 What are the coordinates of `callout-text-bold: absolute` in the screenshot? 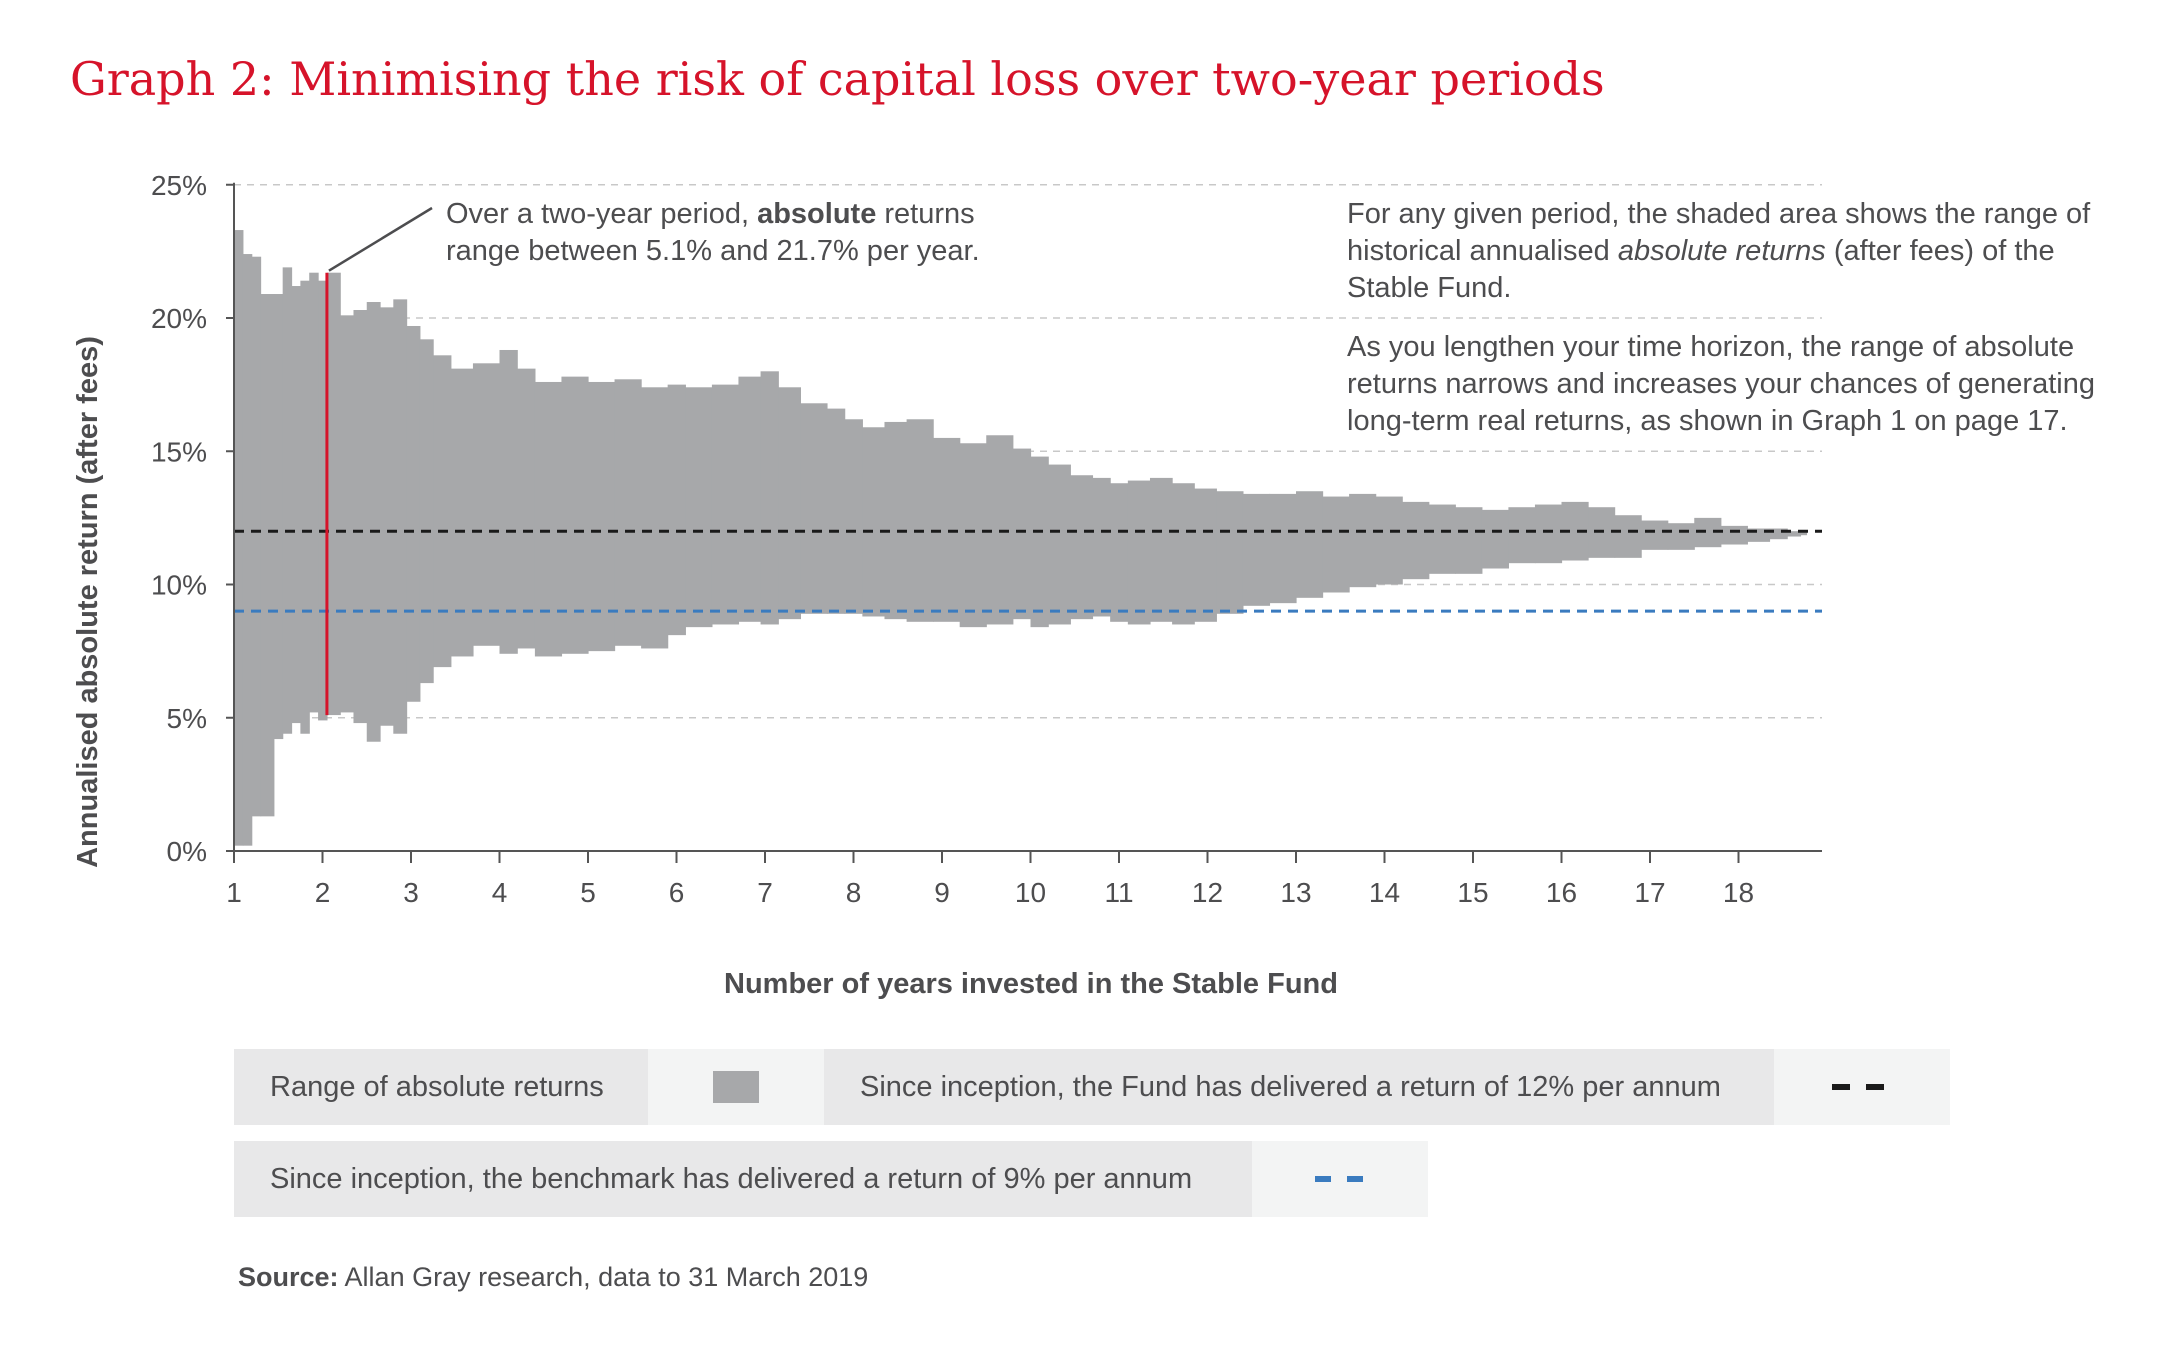 It's located at (817, 214).